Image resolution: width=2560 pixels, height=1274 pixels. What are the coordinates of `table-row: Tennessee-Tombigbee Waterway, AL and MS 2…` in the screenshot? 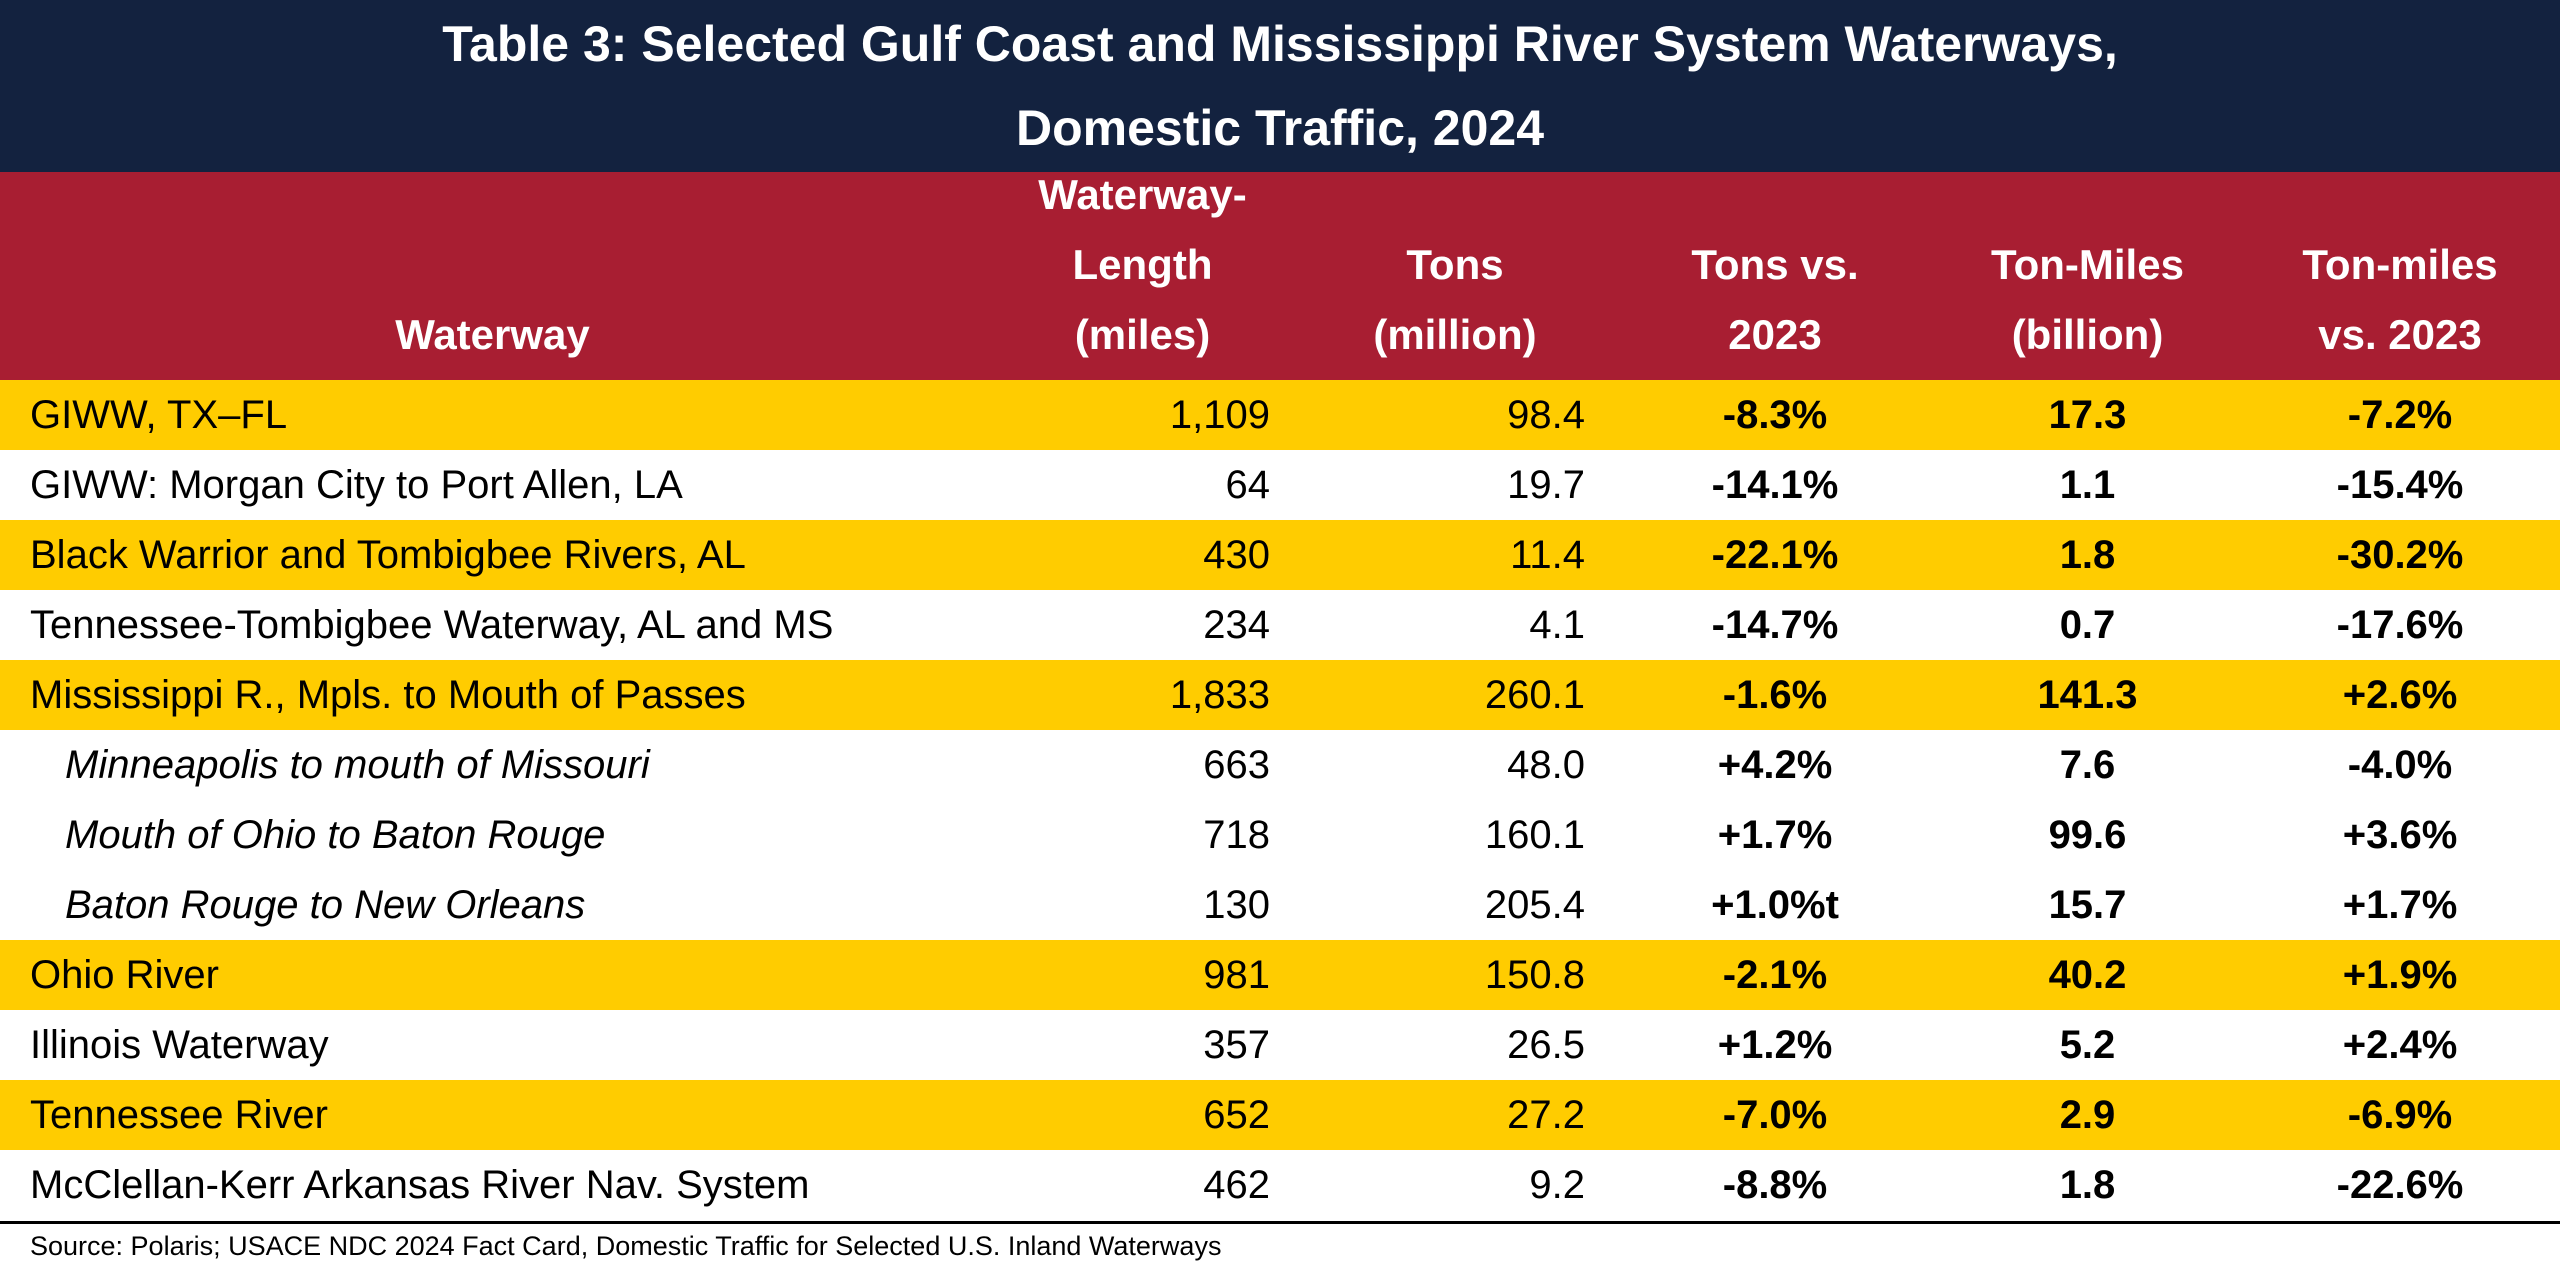 It's located at (1280, 625).